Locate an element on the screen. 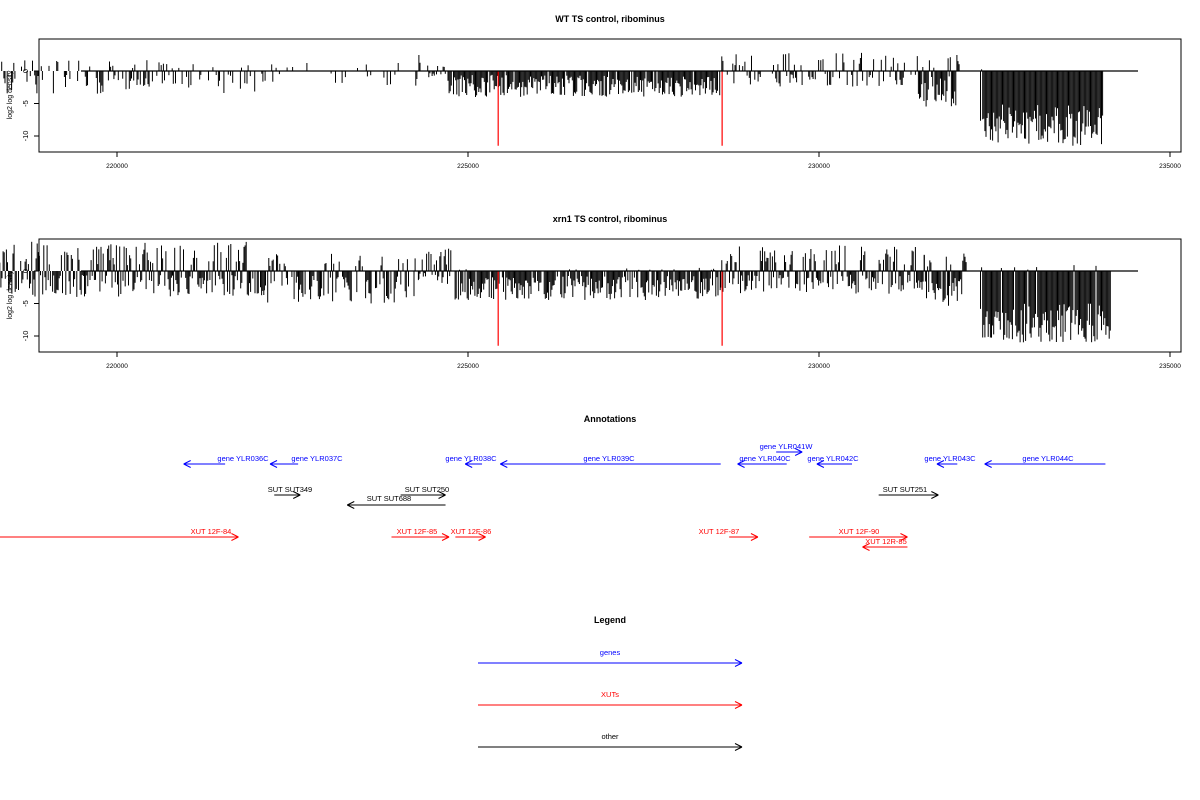 The height and width of the screenshot is (800, 1200). feature-label: gene YLR044C is located at coordinates (1048, 458).